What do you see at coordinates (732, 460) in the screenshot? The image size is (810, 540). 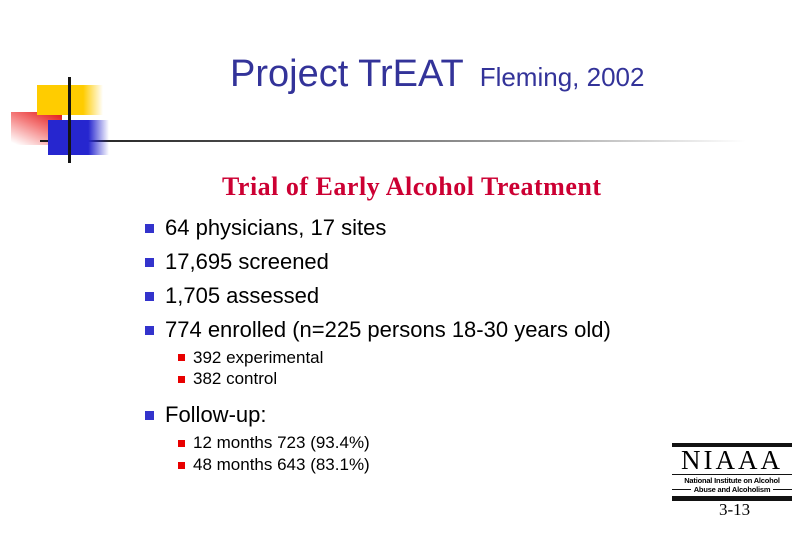 I see `logo-acronym: NIAAA` at bounding box center [732, 460].